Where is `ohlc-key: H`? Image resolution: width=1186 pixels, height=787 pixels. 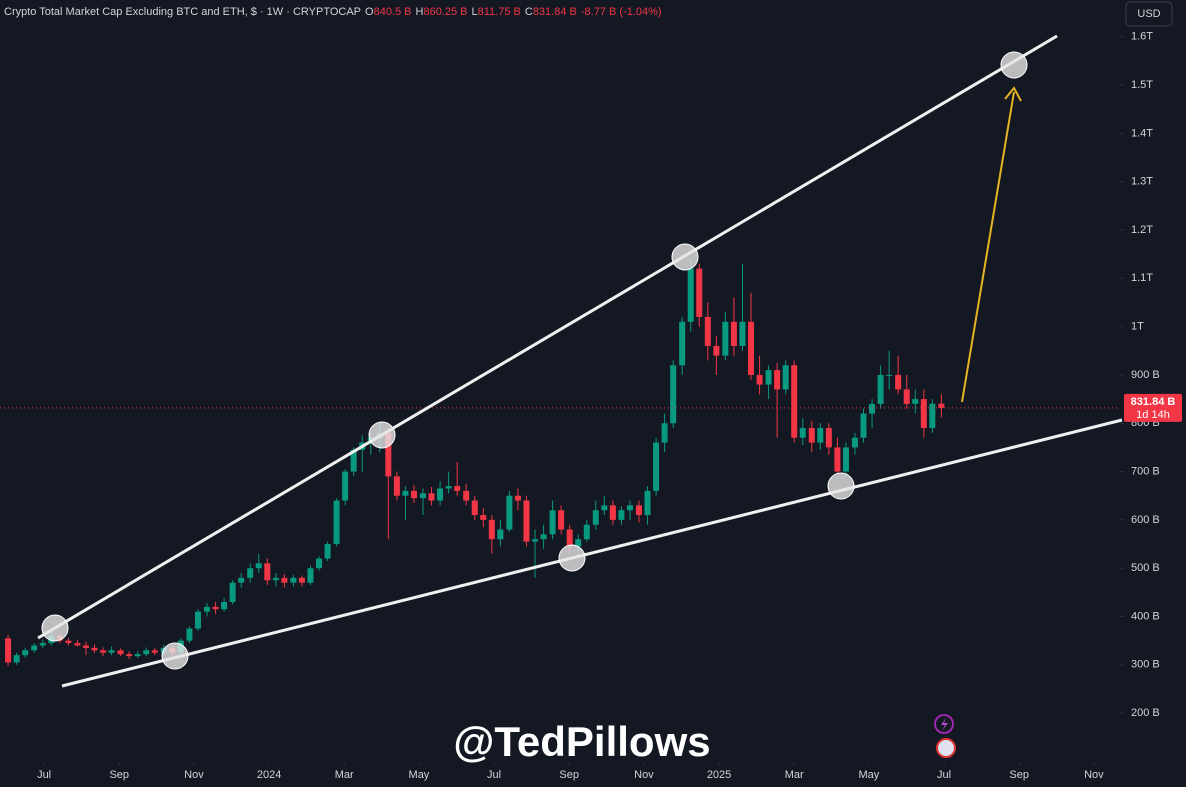 ohlc-key: H is located at coordinates (420, 12).